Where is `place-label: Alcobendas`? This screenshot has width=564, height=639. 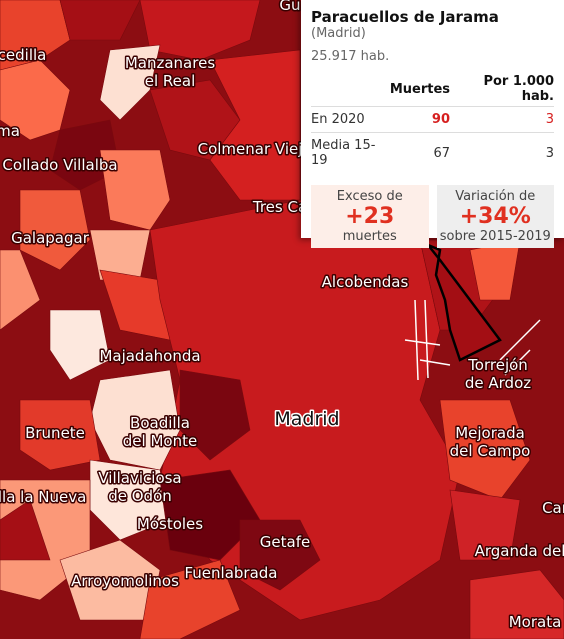 place-label: Alcobendas is located at coordinates (365, 282).